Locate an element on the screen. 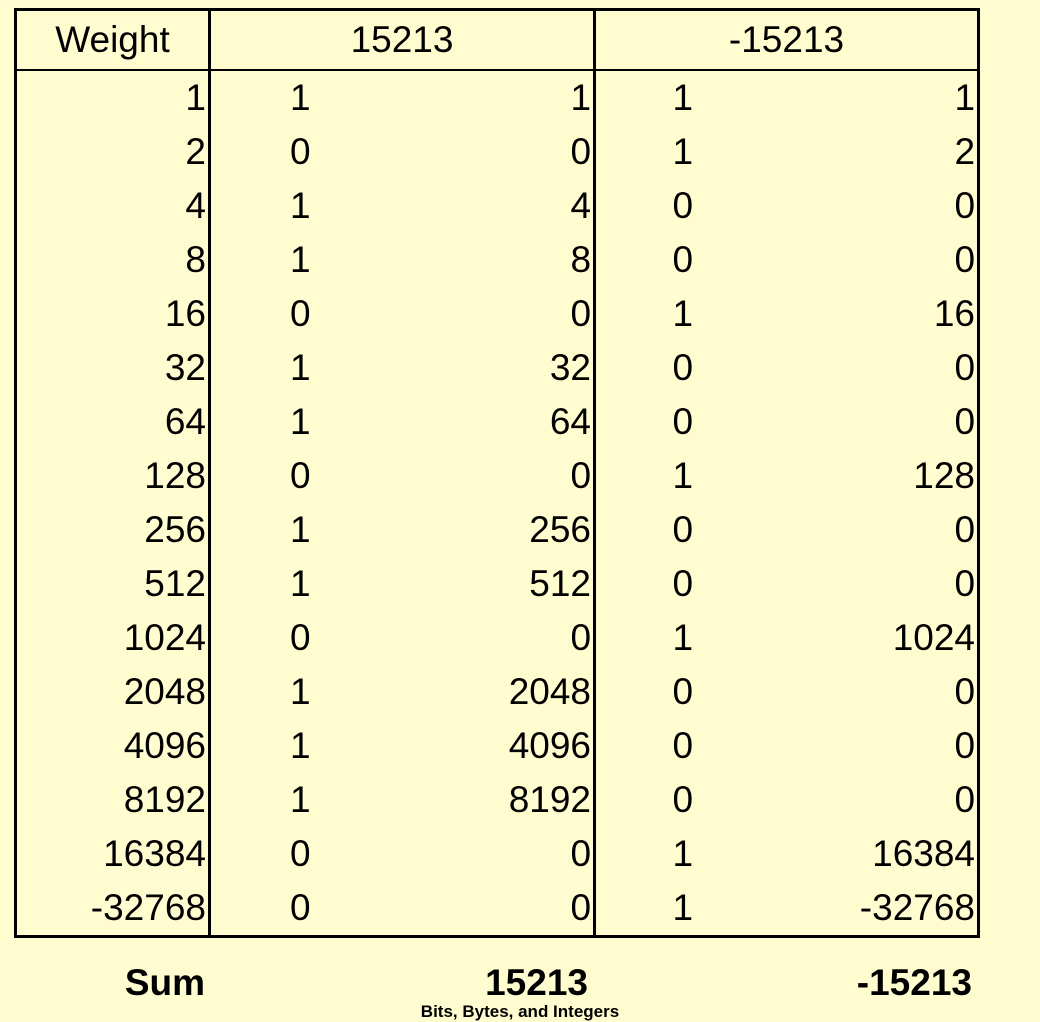 The height and width of the screenshot is (1022, 1040). weight-cell: 2 is located at coordinates (112, 152).